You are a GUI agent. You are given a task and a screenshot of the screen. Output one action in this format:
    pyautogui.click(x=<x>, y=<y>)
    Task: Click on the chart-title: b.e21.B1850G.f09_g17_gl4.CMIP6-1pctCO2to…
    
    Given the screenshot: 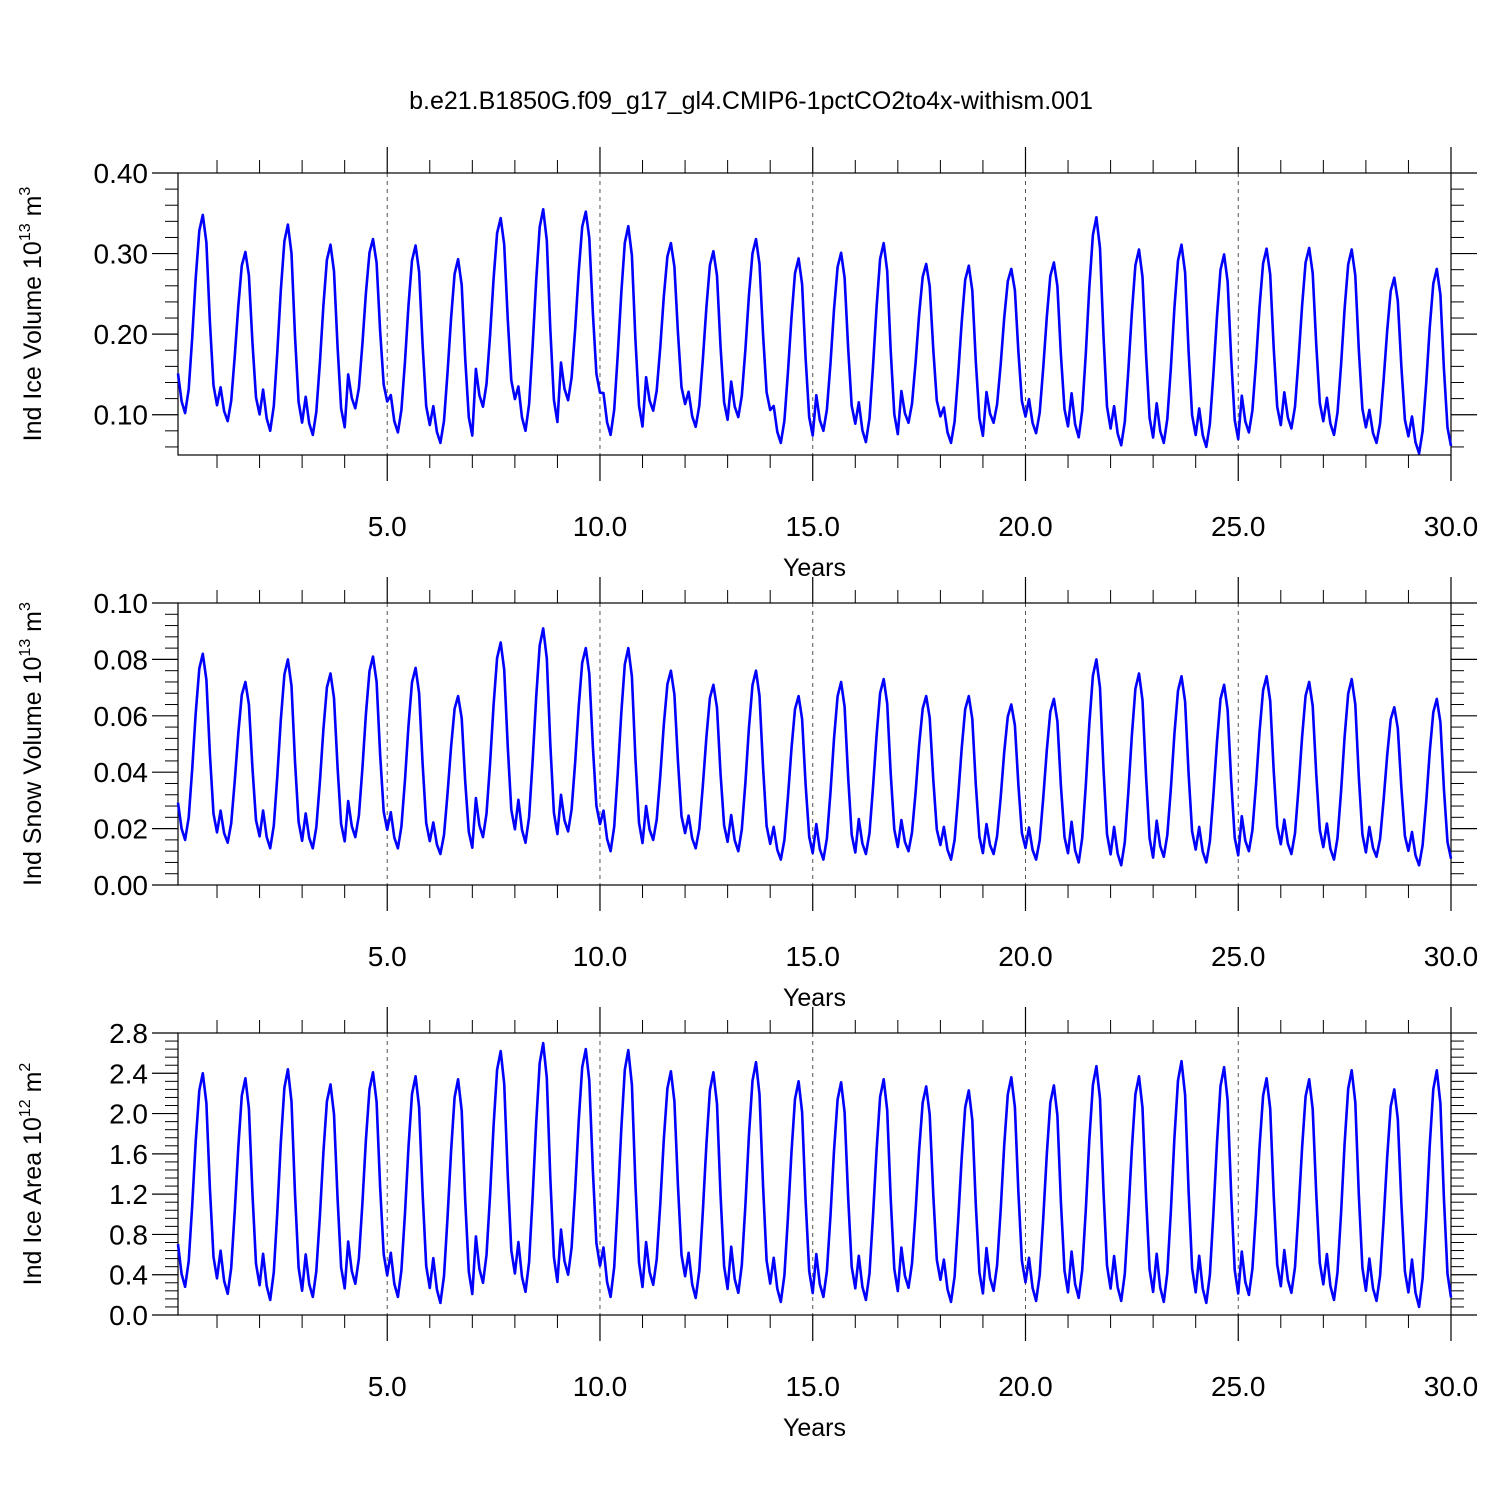 What is the action you would take?
    pyautogui.click(x=751, y=101)
    